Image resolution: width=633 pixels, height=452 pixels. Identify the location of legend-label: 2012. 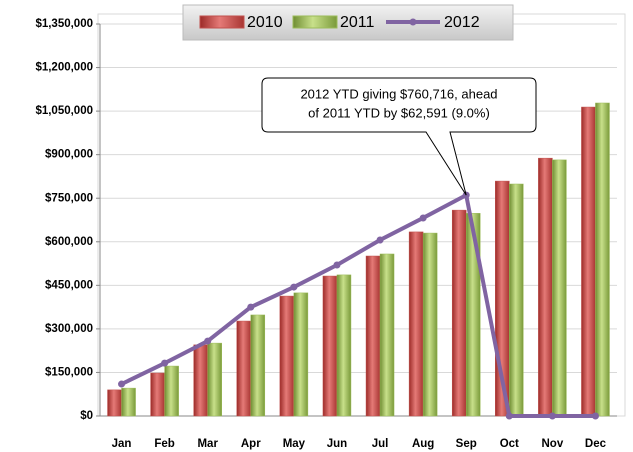
(462, 22).